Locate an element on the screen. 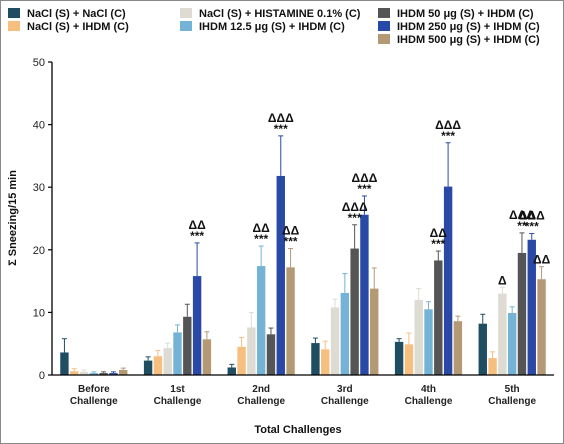 The width and height of the screenshot is (564, 444). y-tick-label: 10 is located at coordinates (39, 313).